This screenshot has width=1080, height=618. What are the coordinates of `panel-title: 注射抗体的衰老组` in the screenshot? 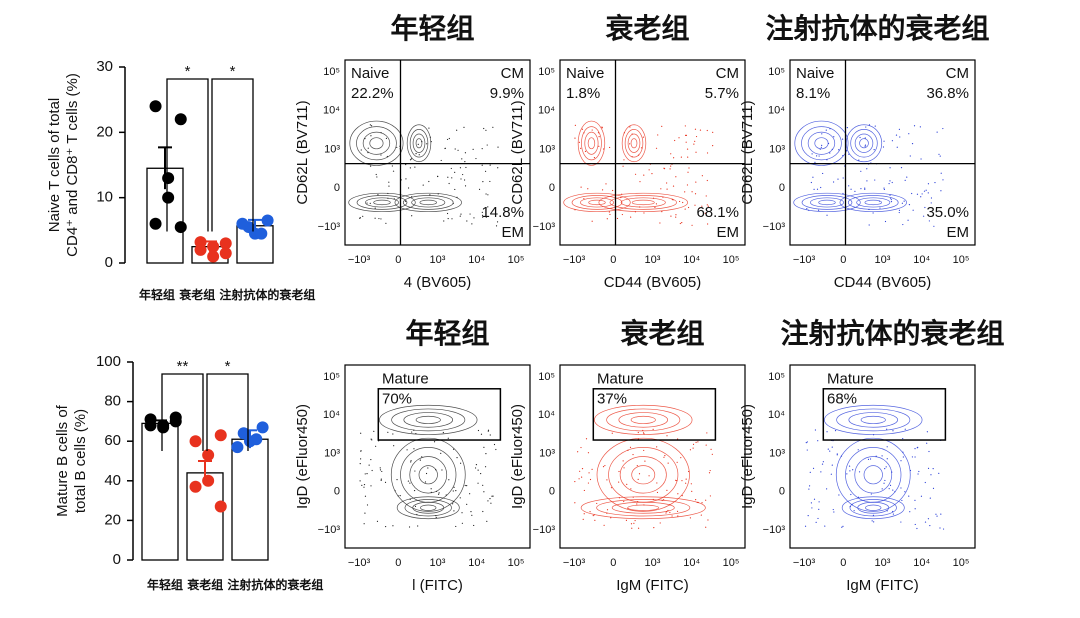 It's located at (892, 333).